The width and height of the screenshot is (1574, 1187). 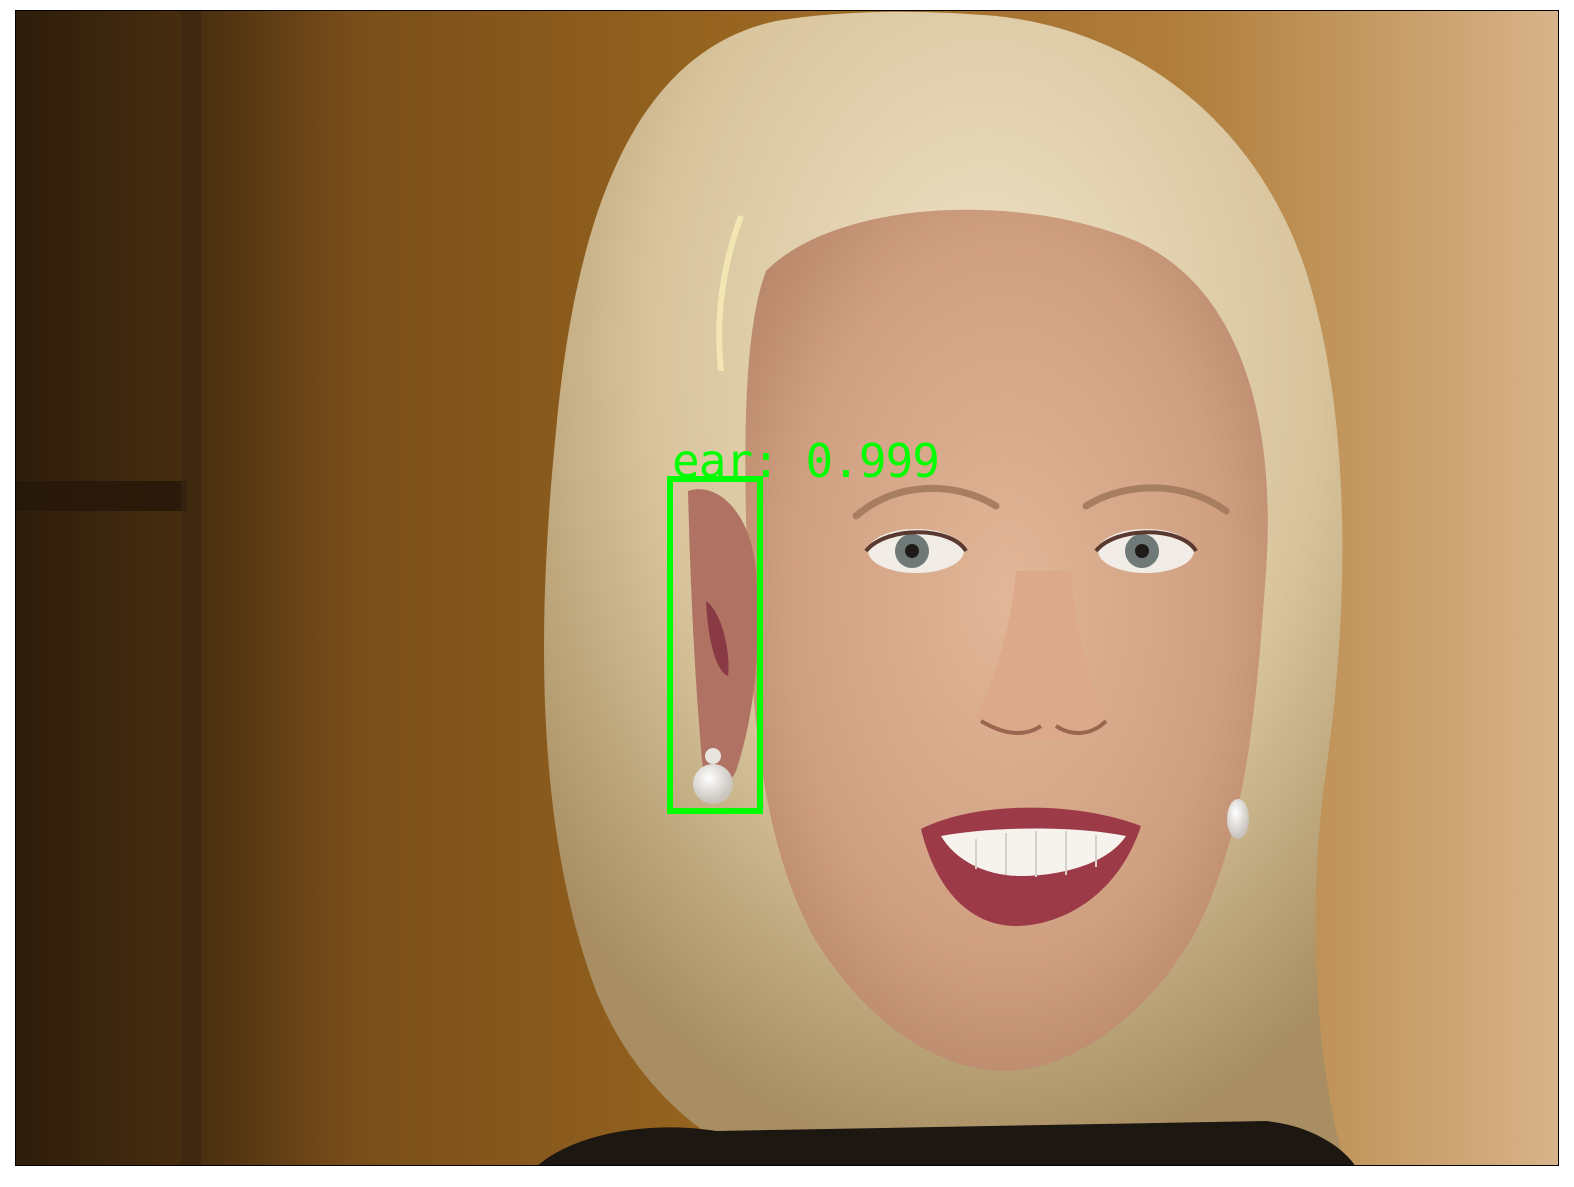 I want to click on detection-bounding-box, so click(x=715, y=645).